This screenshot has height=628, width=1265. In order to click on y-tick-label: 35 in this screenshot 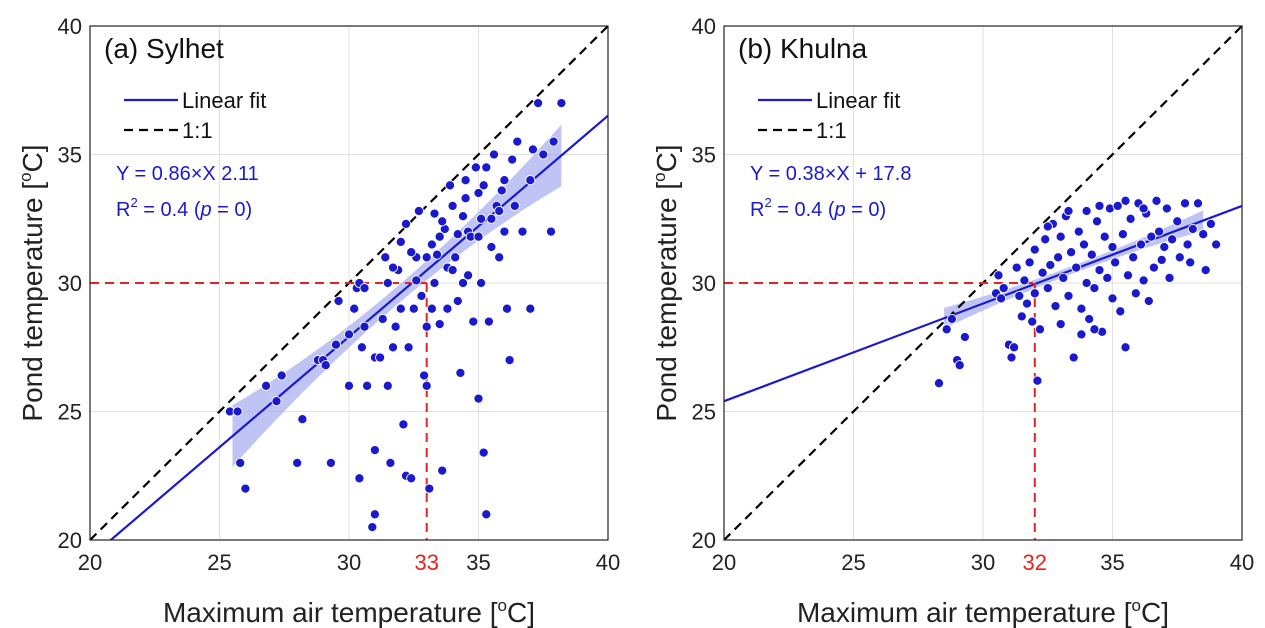, I will do `click(704, 155)`.